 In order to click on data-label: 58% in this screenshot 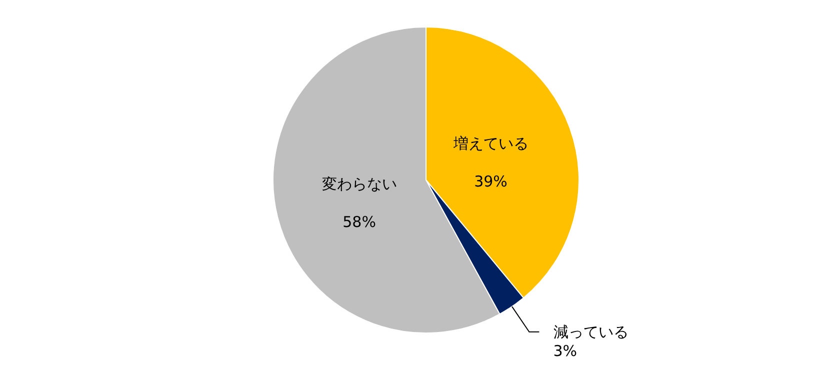, I will do `click(359, 222)`.